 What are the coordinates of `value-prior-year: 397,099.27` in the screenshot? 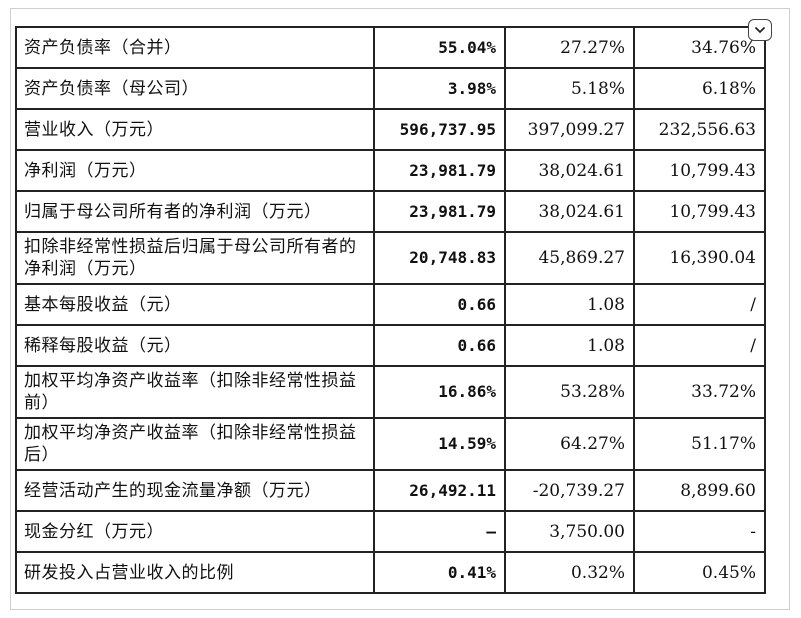 It's located at (569, 129).